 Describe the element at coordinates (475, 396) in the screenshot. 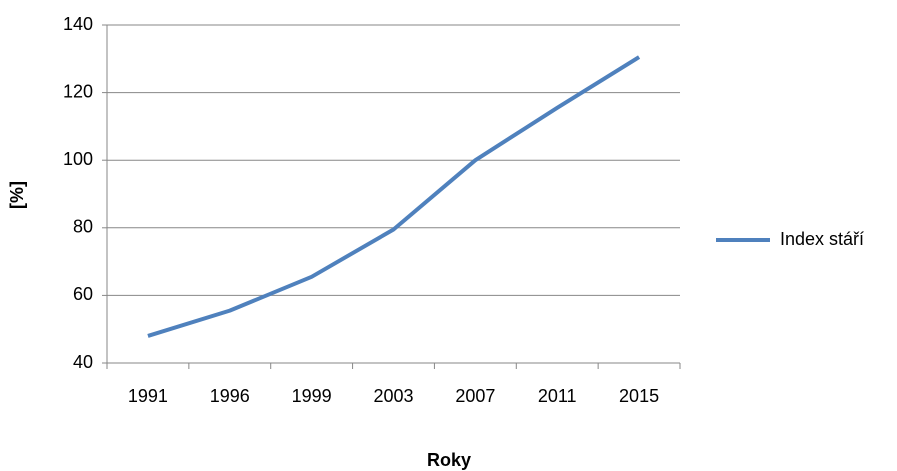

I see `x-tick-label: 2007` at that location.